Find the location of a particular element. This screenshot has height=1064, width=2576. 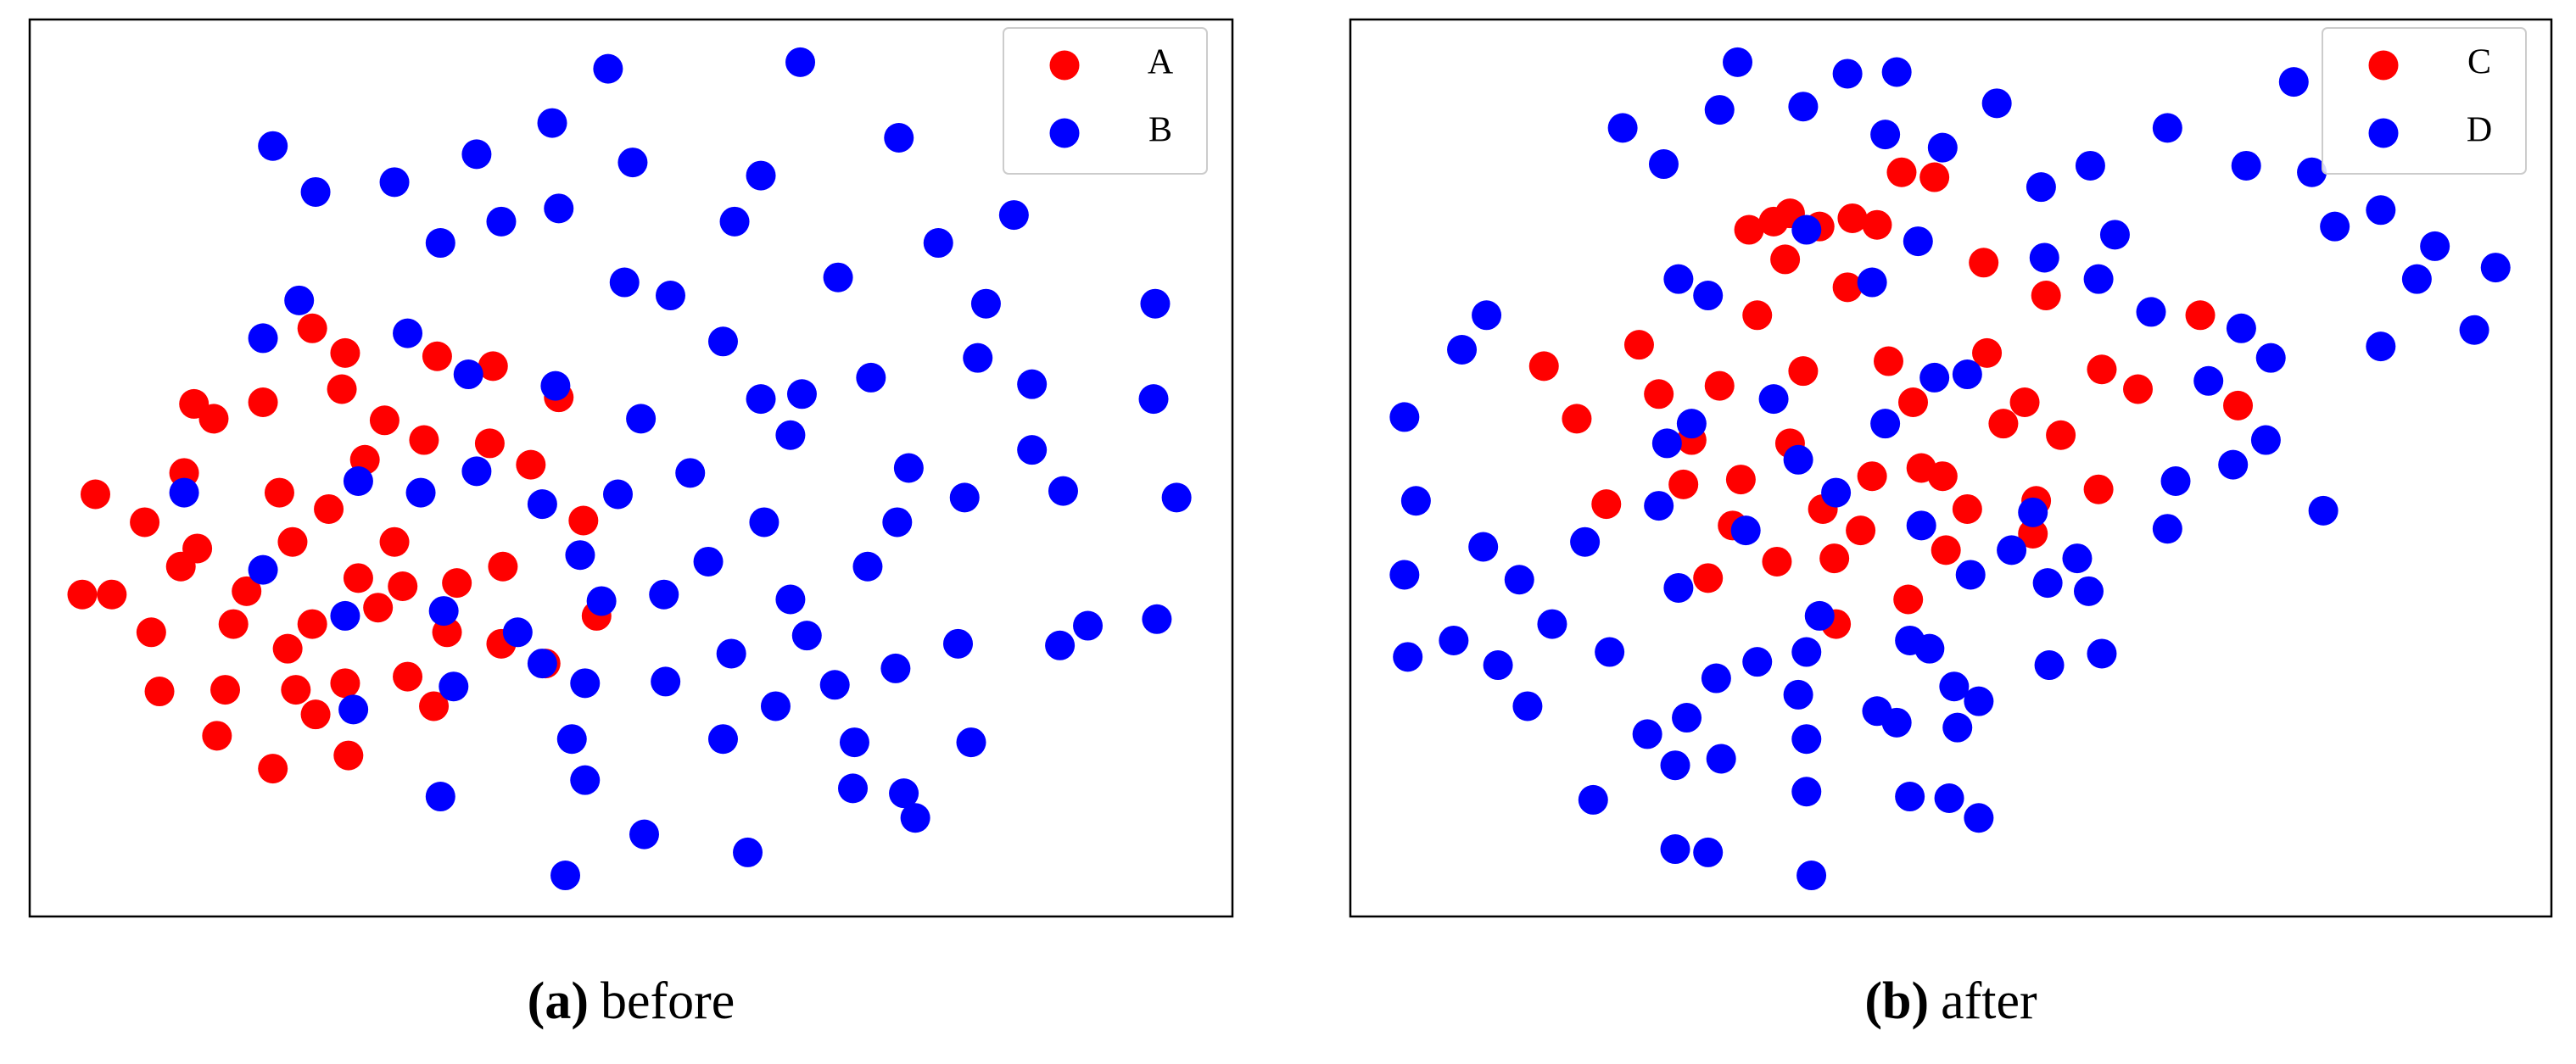

caption-text: after is located at coordinates (1989, 1001).